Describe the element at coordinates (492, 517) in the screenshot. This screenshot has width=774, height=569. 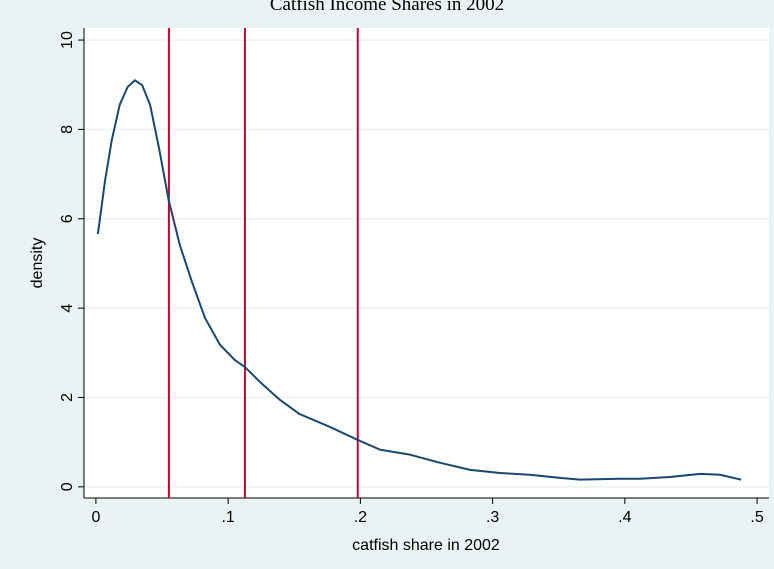
I see `x-tick-label: .3` at that location.